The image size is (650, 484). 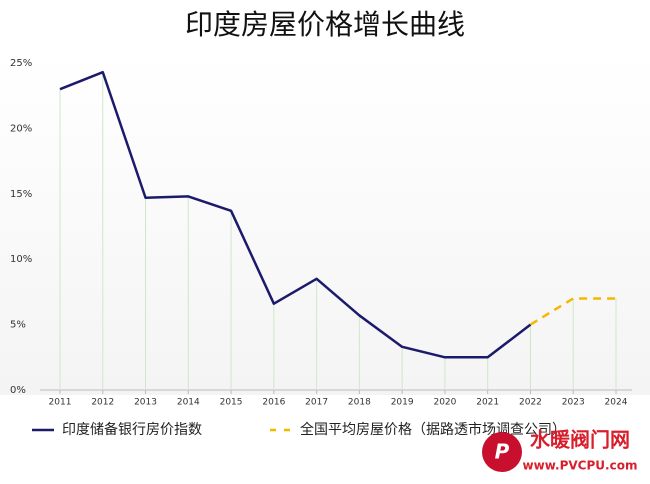 I want to click on y-tick-label: 0%, so click(x=18, y=390).